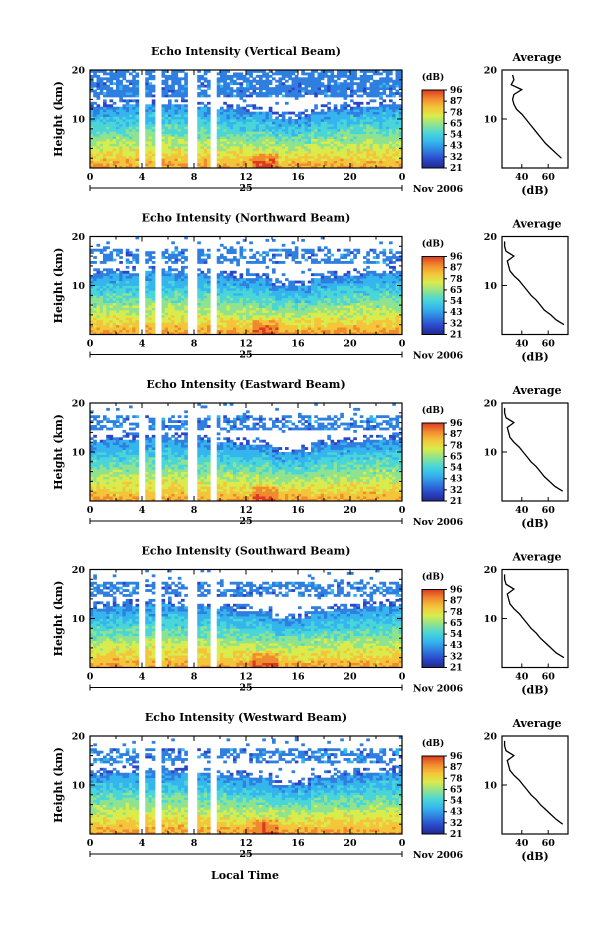  I want to click on panel-title: Echo Intensity (Westward Beam), so click(246, 717).